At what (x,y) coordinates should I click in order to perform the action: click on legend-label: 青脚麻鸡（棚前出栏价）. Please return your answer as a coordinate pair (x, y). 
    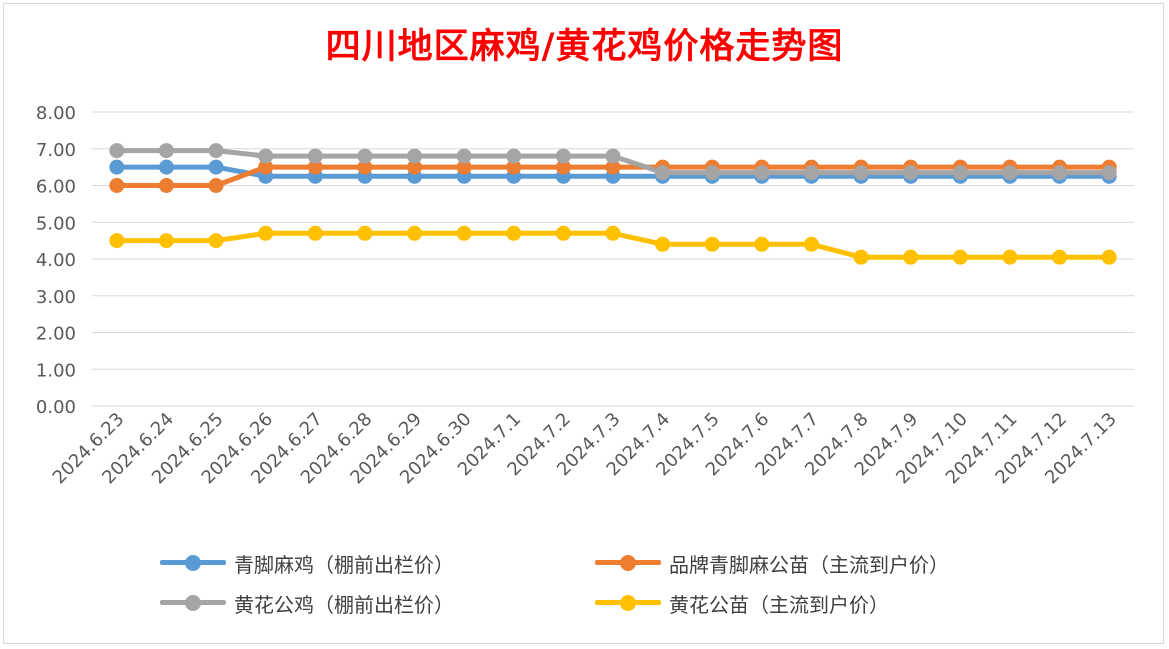
    Looking at the image, I should click on (344, 564).